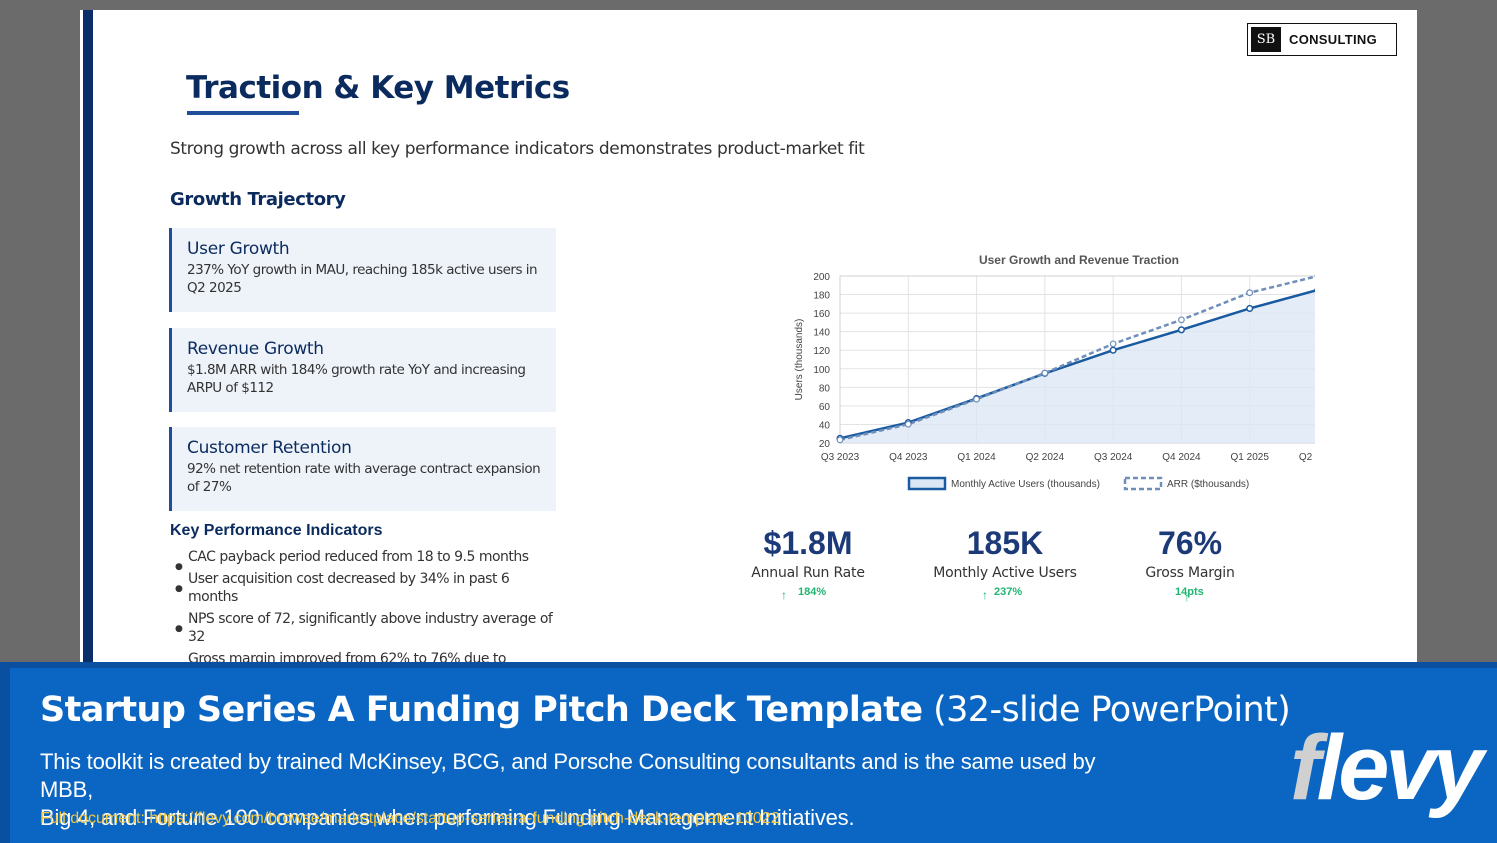  Describe the element at coordinates (821, 370) in the screenshot. I see `y-tick-label: 100` at that location.